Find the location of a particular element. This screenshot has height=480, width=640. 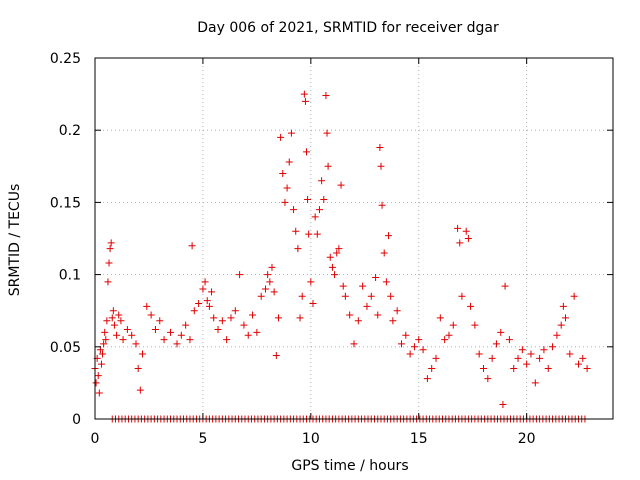

x-tick-label: 10 is located at coordinates (311, 439).